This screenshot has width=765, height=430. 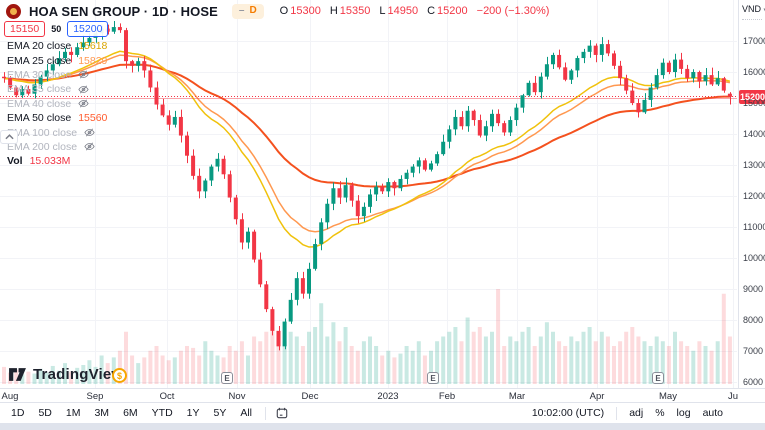 What do you see at coordinates (102, 413) in the screenshot?
I see `range-button-3m: 3M` at bounding box center [102, 413].